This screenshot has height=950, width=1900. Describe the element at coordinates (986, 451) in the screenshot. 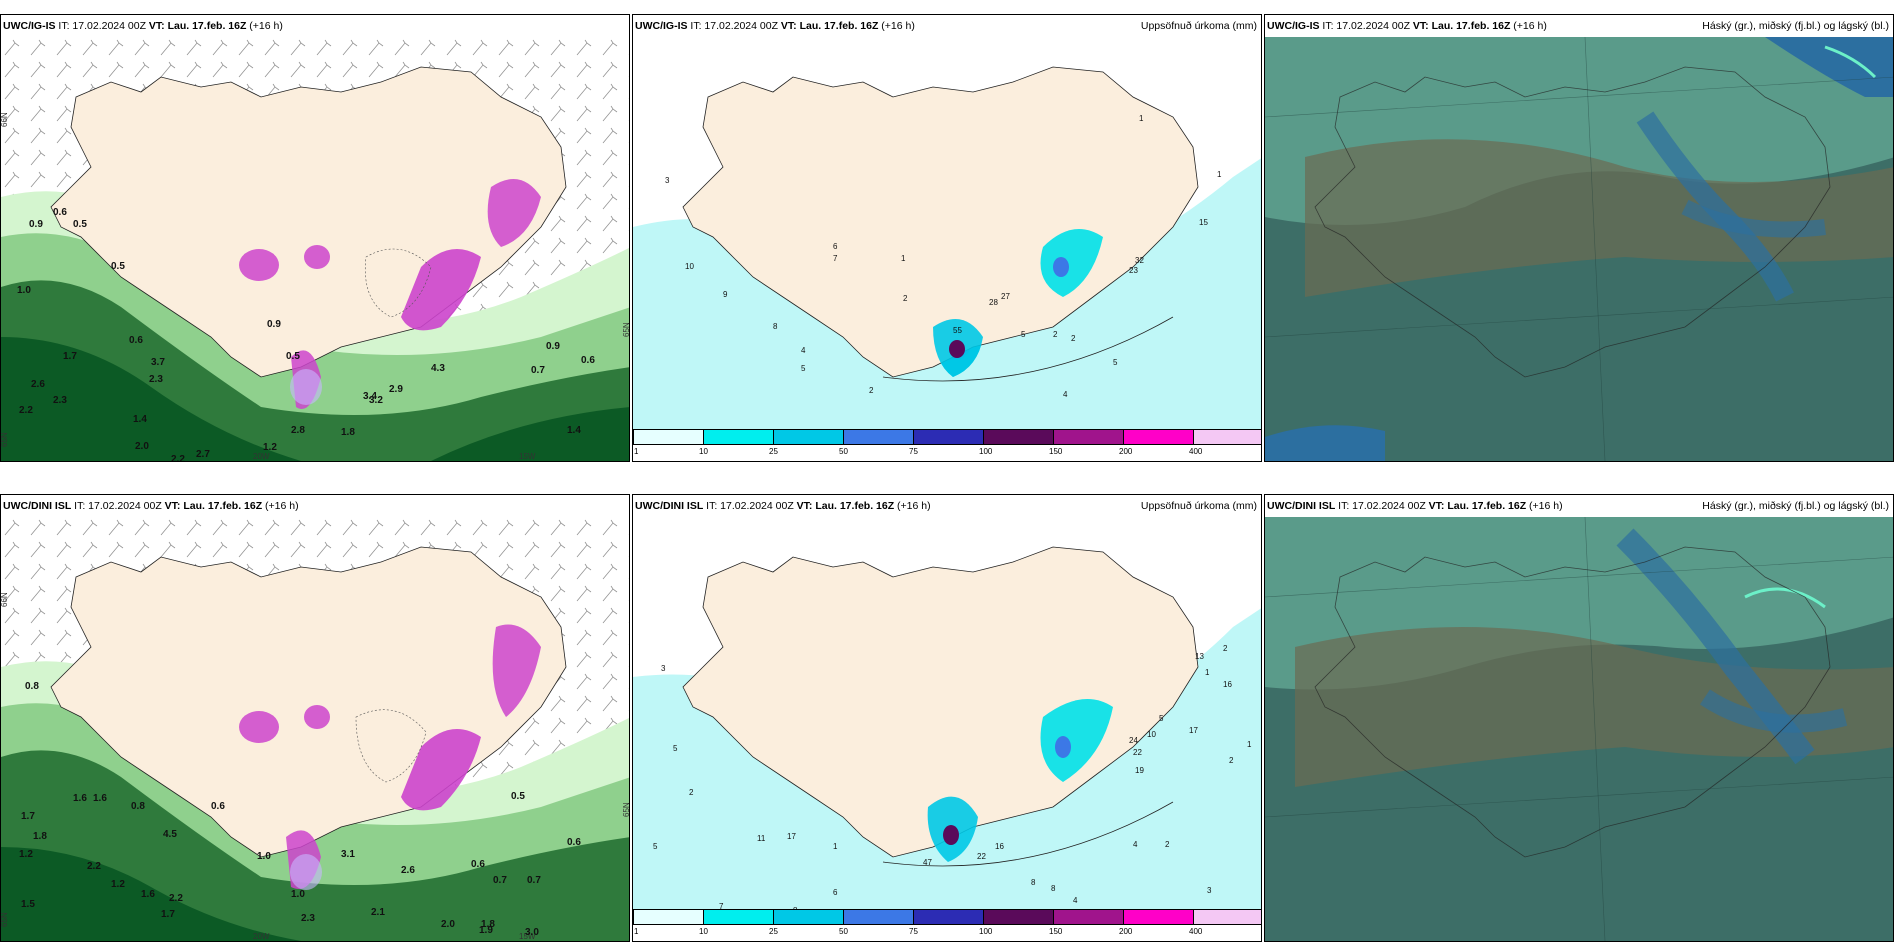

I see `colorbar-tick: 100` at that location.